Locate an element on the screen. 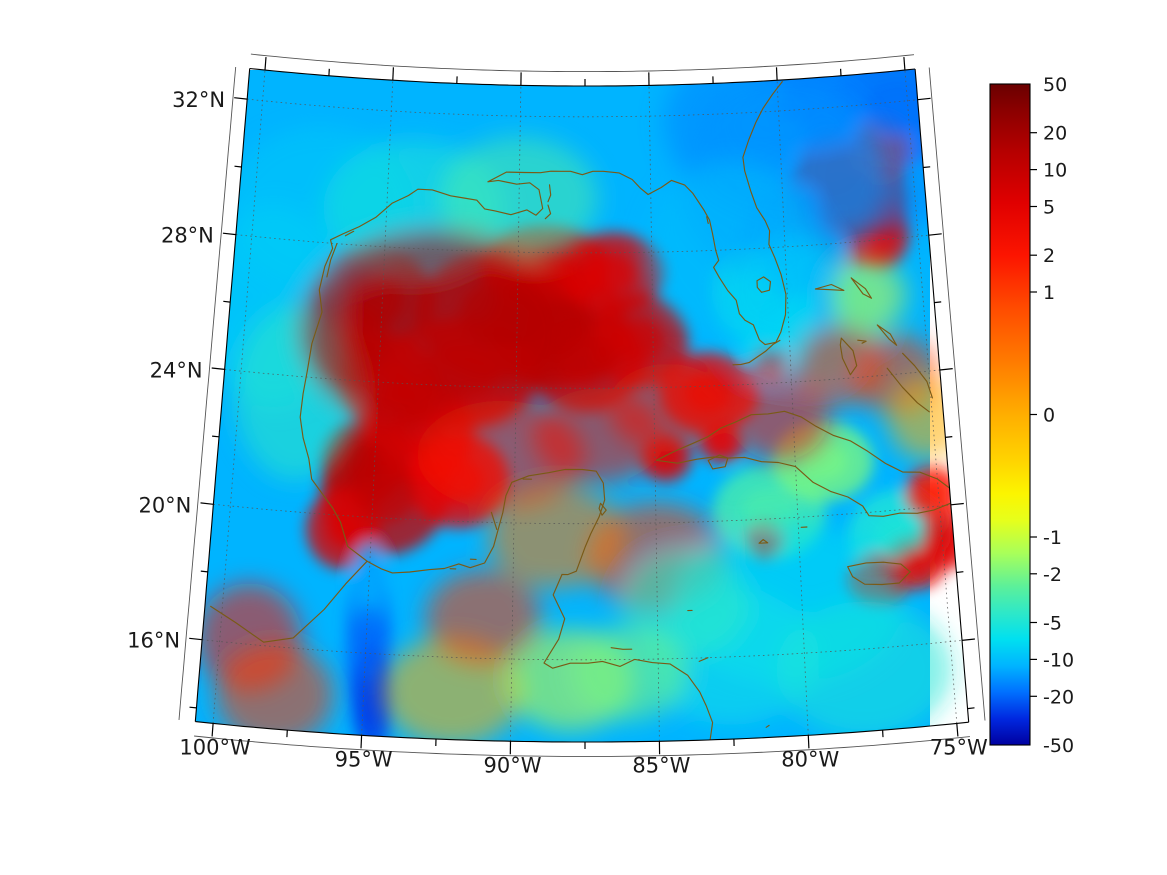 The height and width of the screenshot is (875, 1167). colorbar-tick-label: 0 is located at coordinates (1049, 416).